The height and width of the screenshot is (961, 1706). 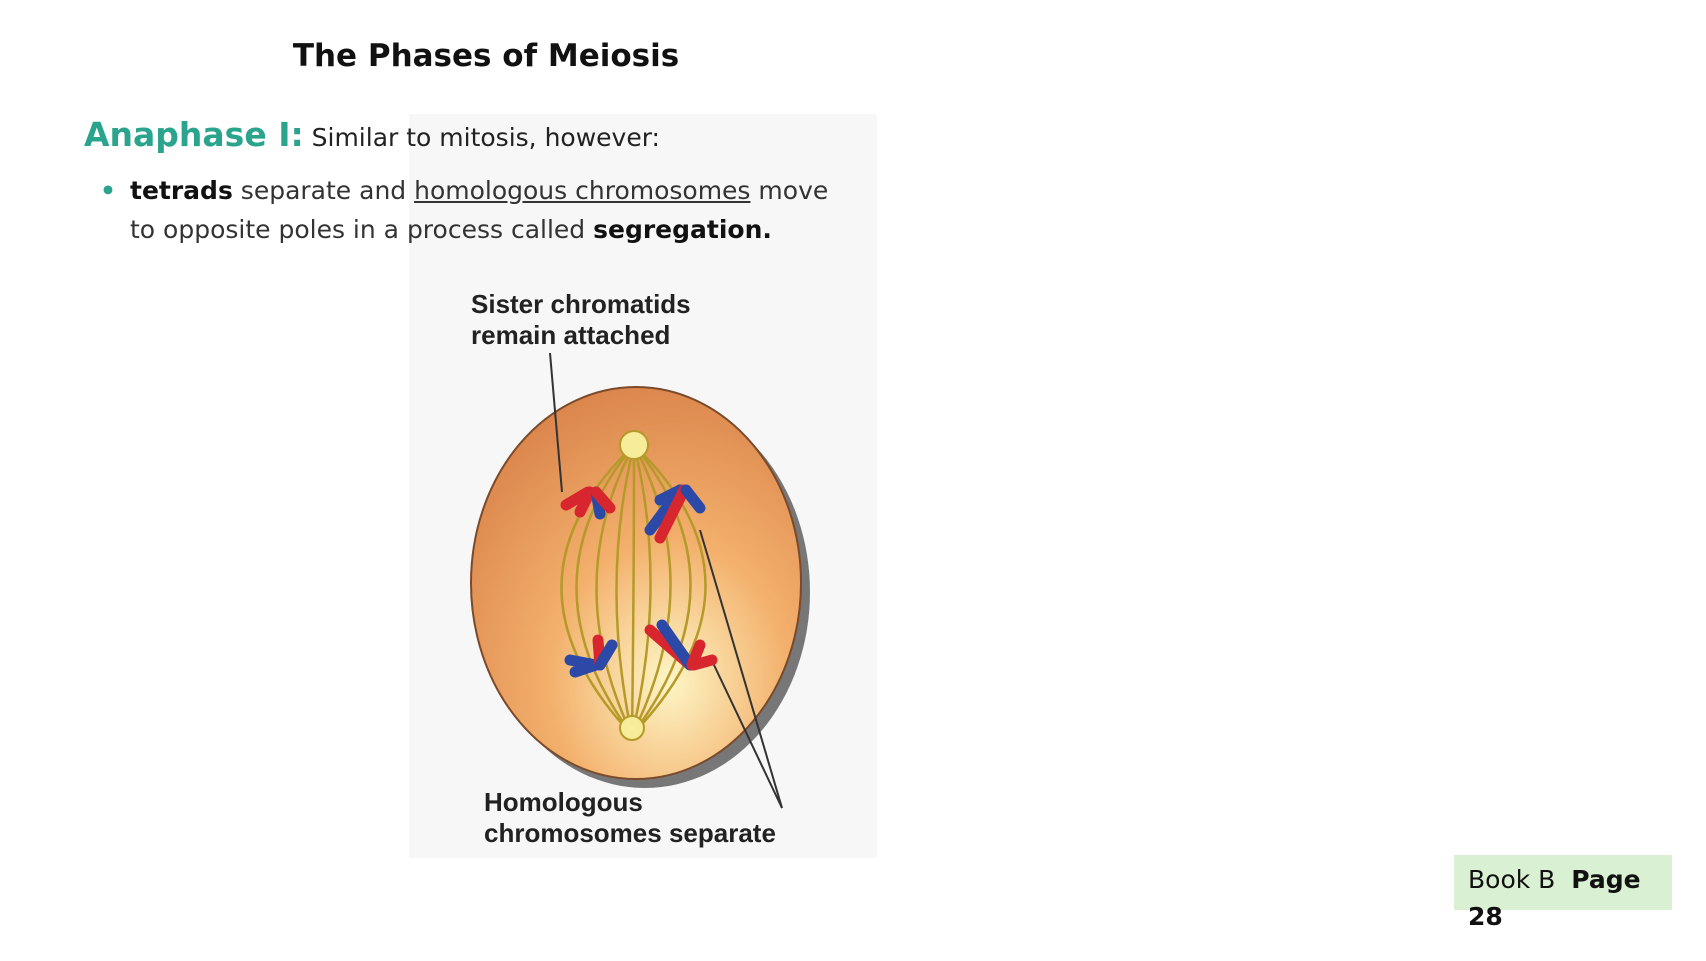 I want to click on heading-text: Similar to mitosis, however:, so click(x=485, y=137).